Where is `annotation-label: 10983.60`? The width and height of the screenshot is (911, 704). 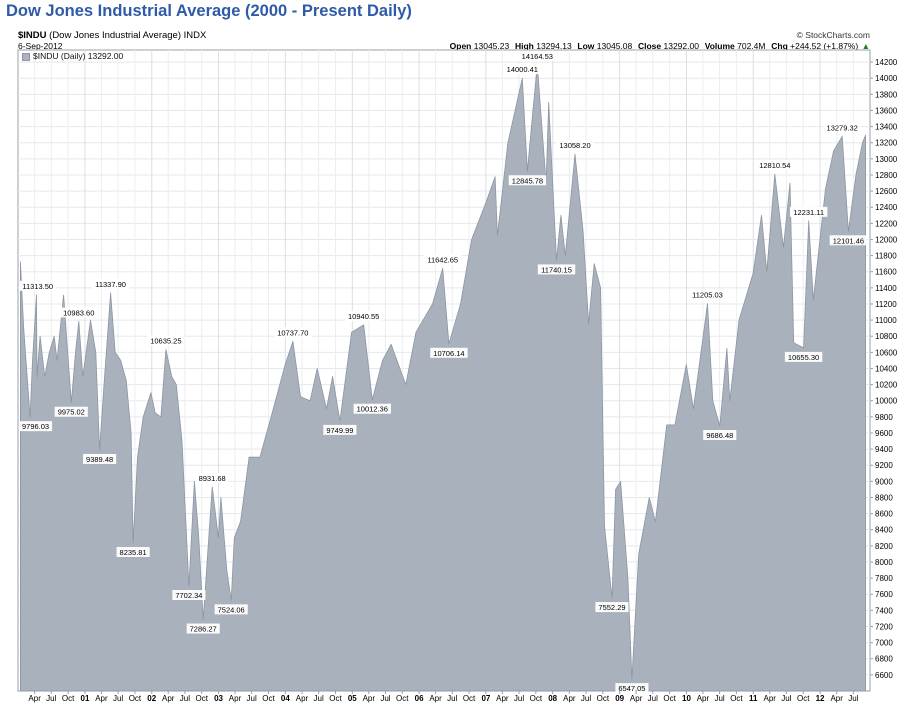 annotation-label: 10983.60 is located at coordinates (78, 312).